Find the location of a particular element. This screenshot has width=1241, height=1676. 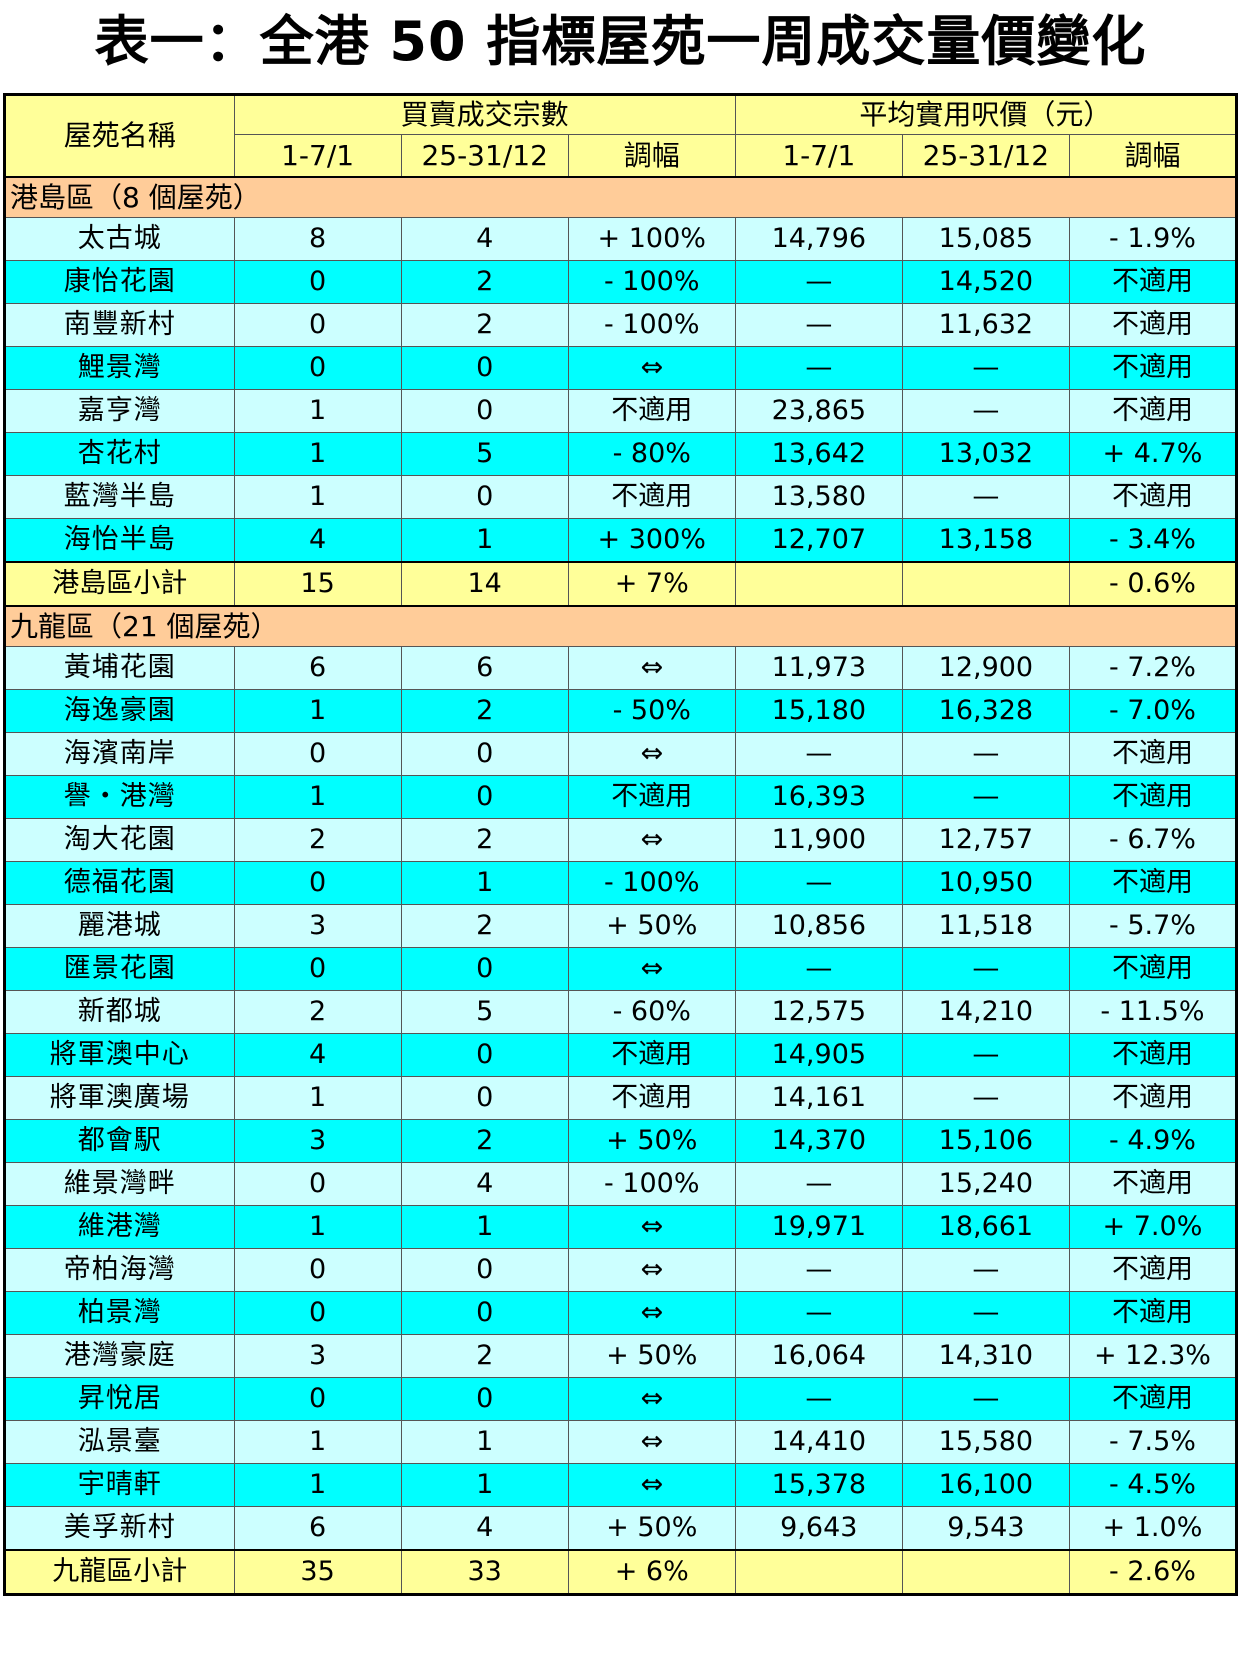

subtotal-estate-name: 港島區小計 is located at coordinates (119, 584).